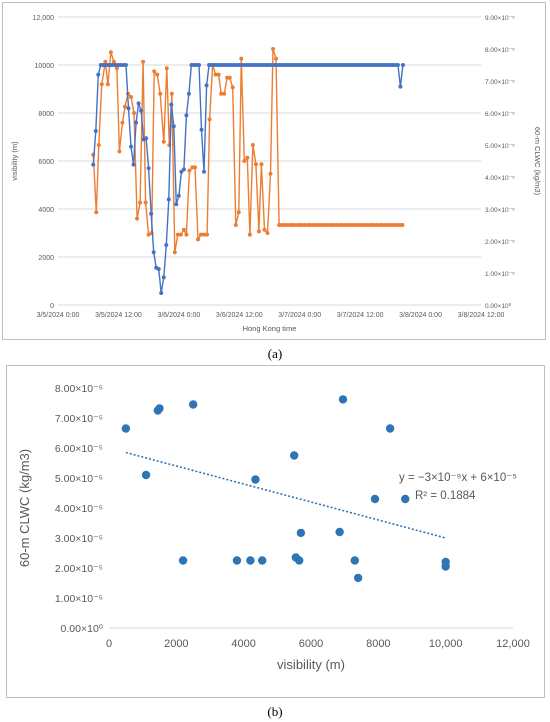 Image resolution: width=550 pixels, height=722 pixels. I want to click on y-tick-label: 5.00×10⁻⁵, so click(79, 479).